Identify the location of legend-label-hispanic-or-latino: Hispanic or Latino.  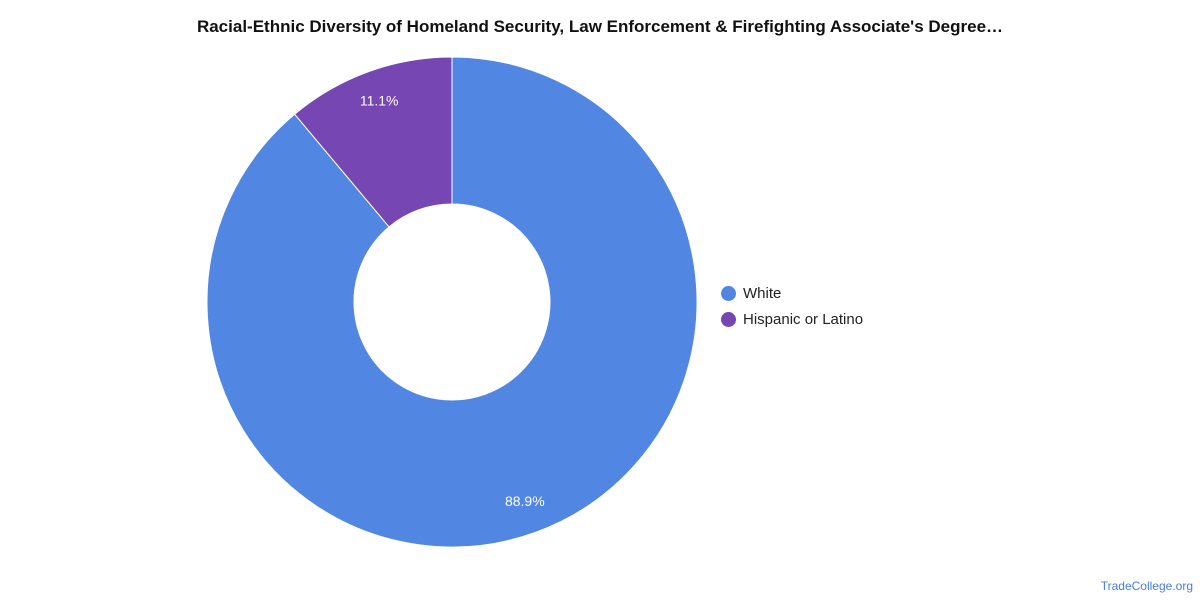
(803, 319).